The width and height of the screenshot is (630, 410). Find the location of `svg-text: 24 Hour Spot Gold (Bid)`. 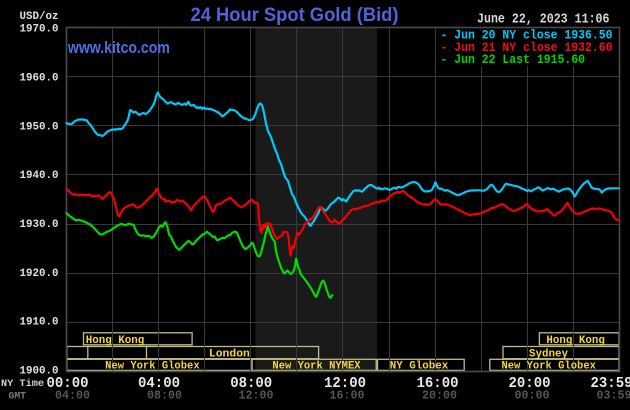

svg-text: 24 Hour Spot Gold (Bid) is located at coordinates (295, 15).